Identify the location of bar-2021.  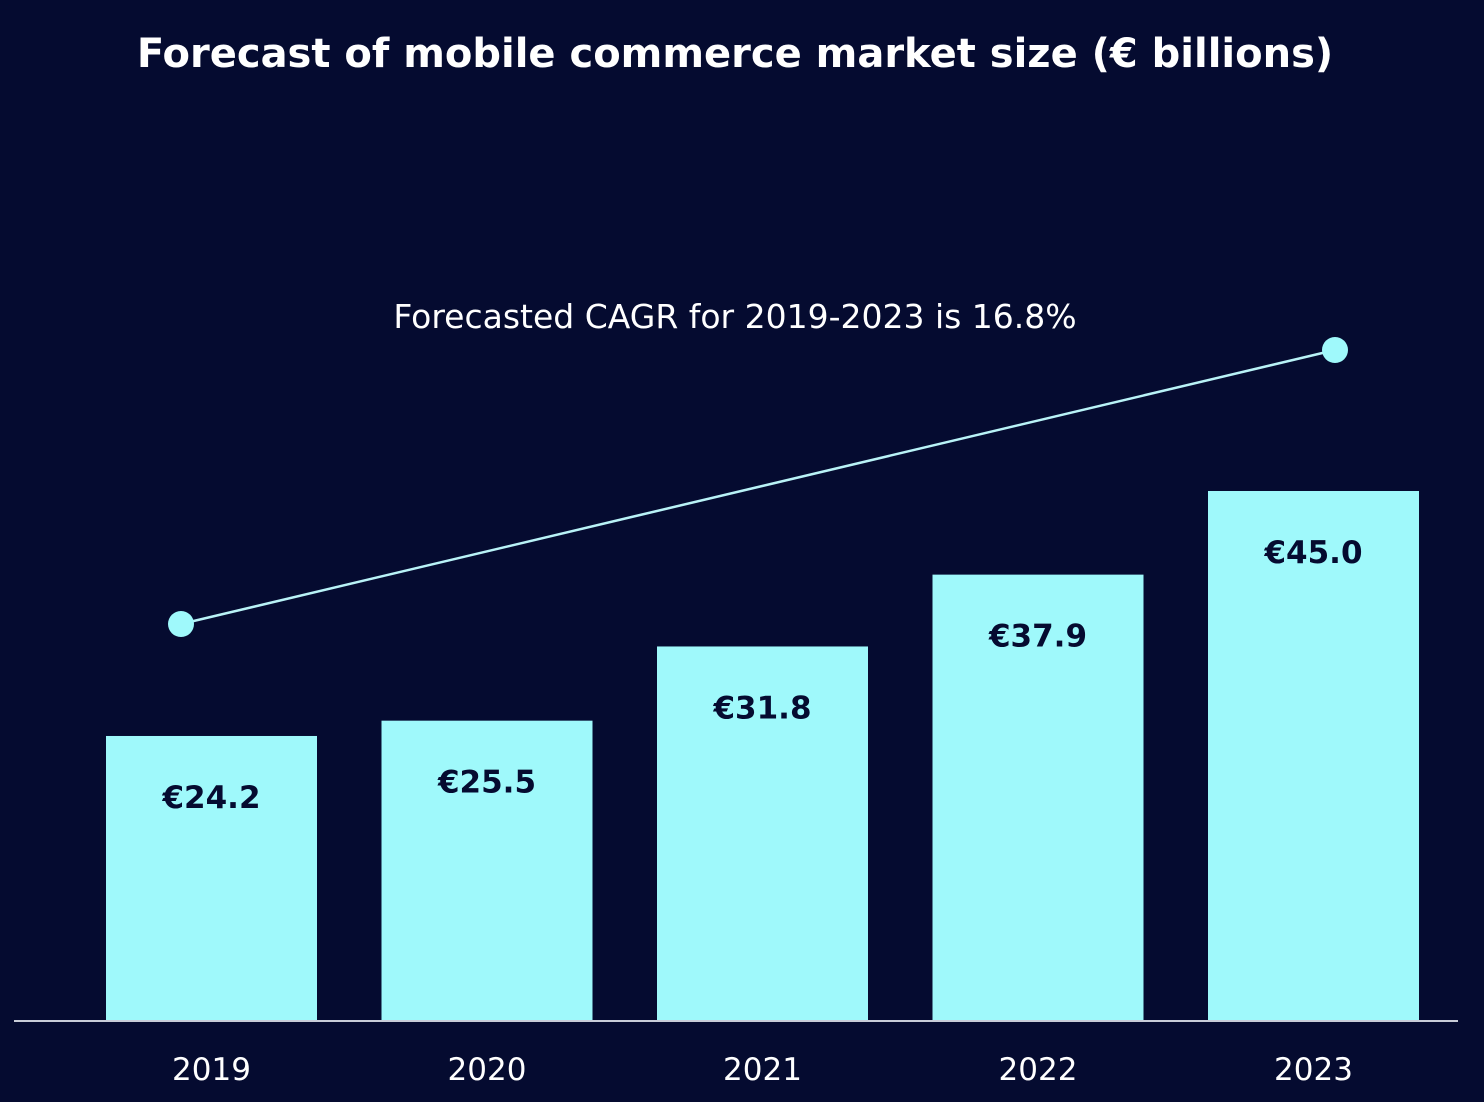
(762, 833).